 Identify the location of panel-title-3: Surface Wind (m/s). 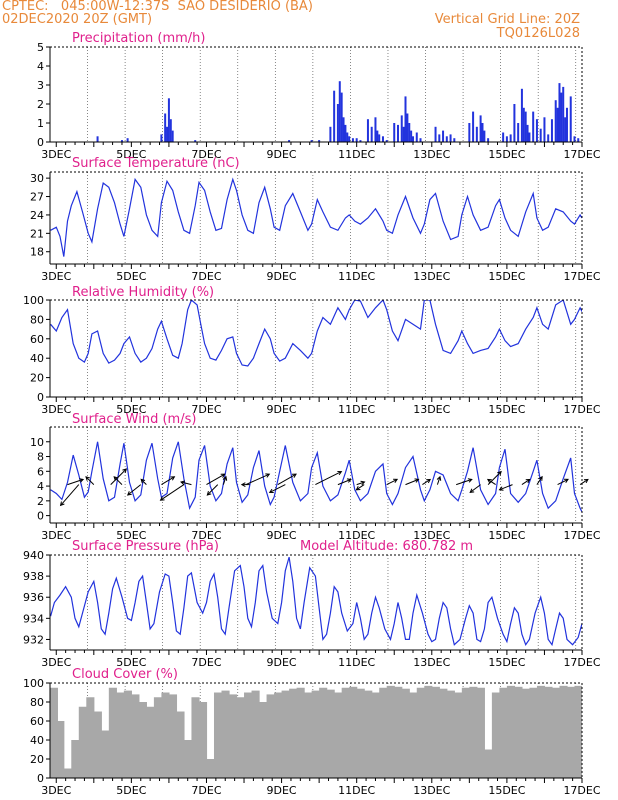
(134, 419).